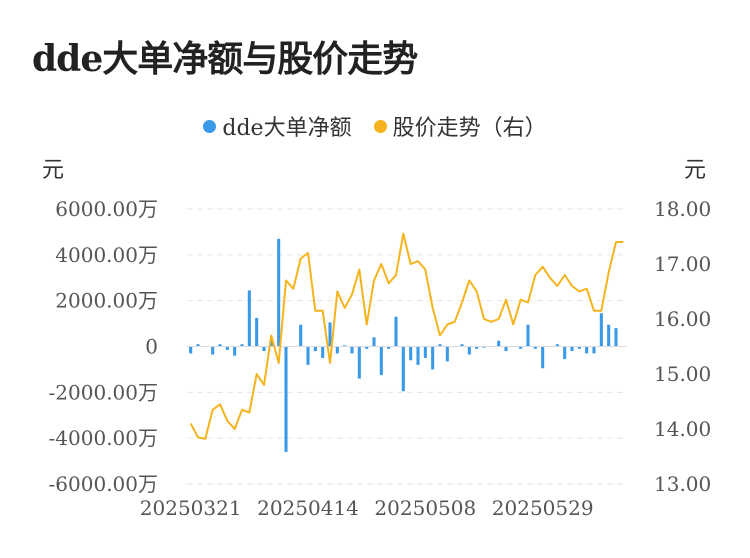 This screenshot has height=558, width=750. What do you see at coordinates (103, 392) in the screenshot?
I see `y-left-tick-label: -2000.00万` at bounding box center [103, 392].